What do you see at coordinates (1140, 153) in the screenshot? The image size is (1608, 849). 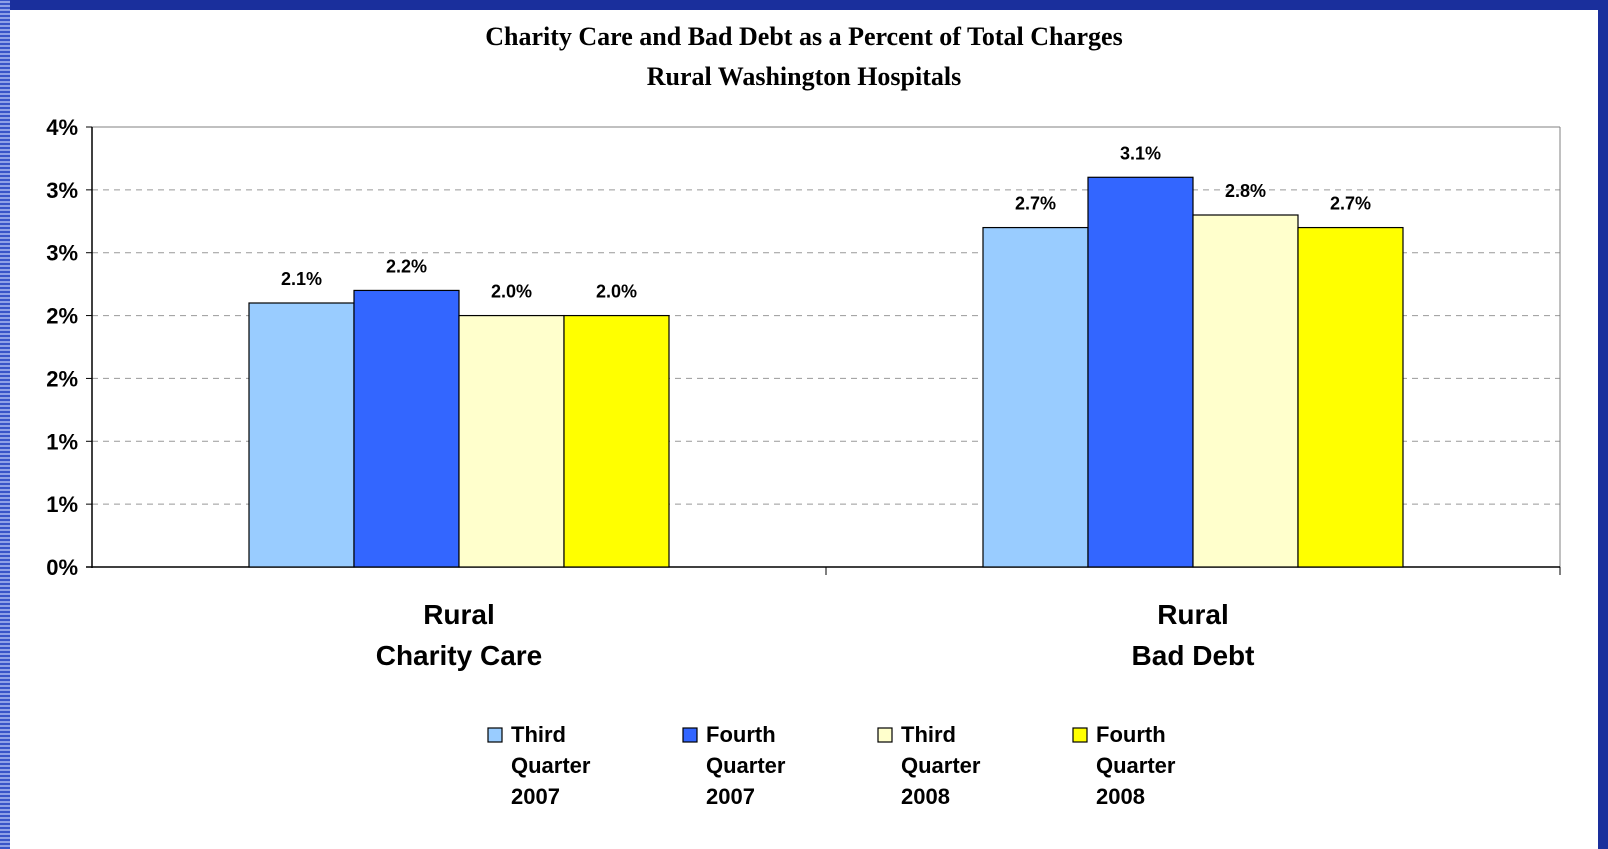 I see `data-label: 3.1%` at bounding box center [1140, 153].